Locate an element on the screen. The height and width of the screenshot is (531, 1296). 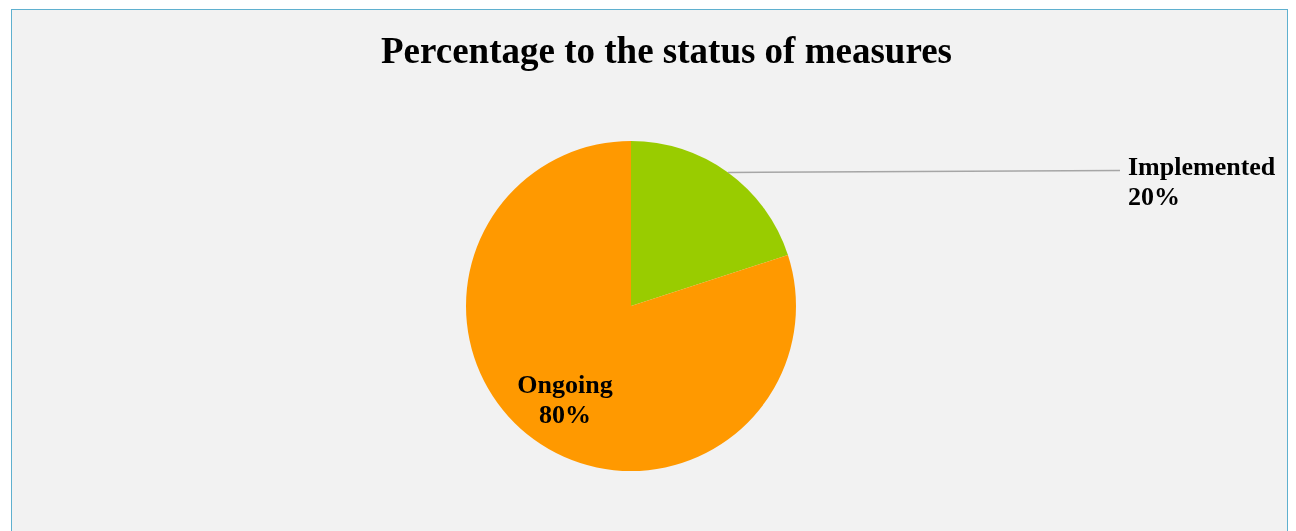
slice-label: Ongoing is located at coordinates (565, 384).